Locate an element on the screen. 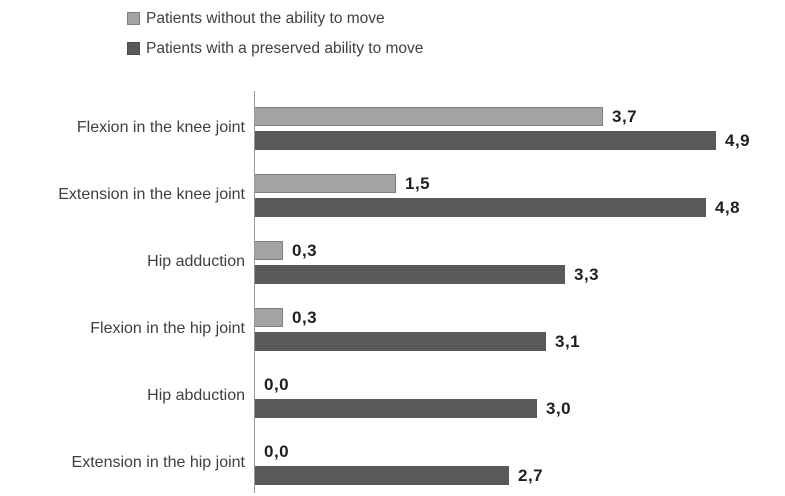 This screenshot has height=496, width=785. category-label: Extension in the hip joint is located at coordinates (158, 462).